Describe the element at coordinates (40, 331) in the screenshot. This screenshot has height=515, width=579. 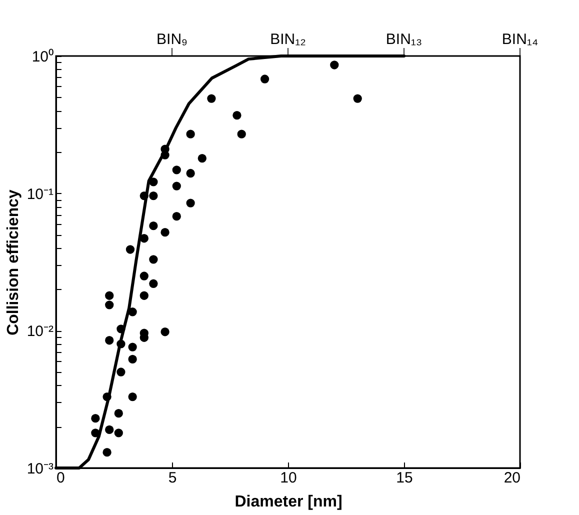
I see `y-tick-label: 10⁻²` at that location.